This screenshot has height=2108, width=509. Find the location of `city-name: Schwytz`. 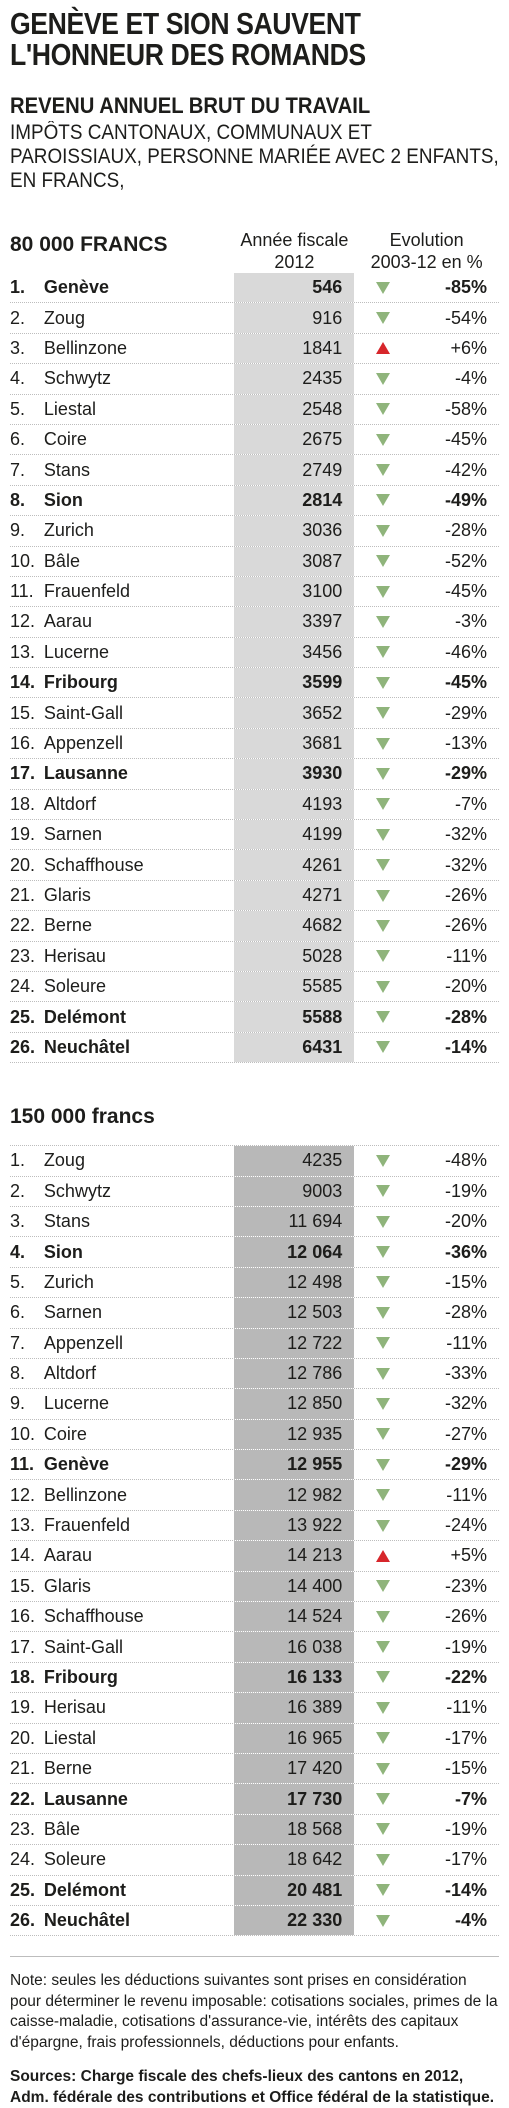

city-name: Schwytz is located at coordinates (77, 378).